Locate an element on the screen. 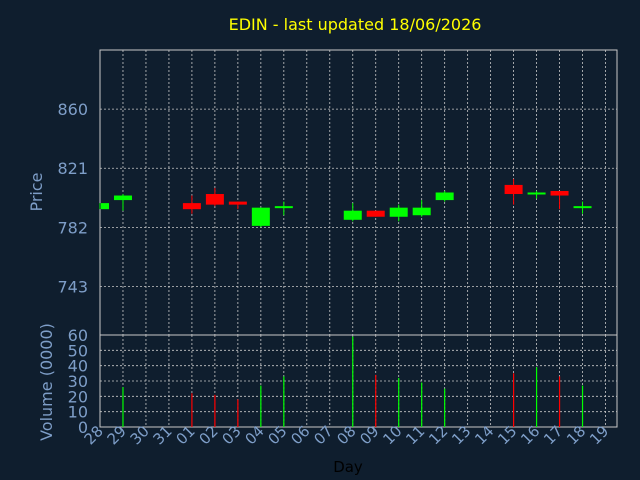 This screenshot has height=480, width=640. volume-axis-label: Volume (0000) is located at coordinates (46, 382).